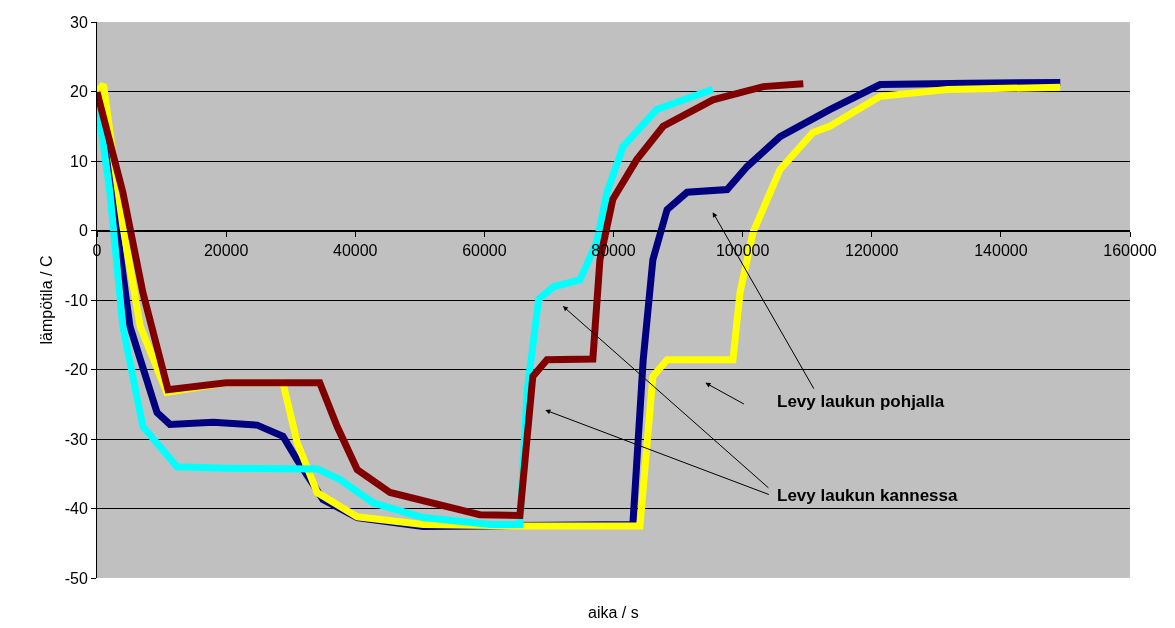 The width and height of the screenshot is (1175, 628). Describe the element at coordinates (872, 250) in the screenshot. I see `x-tick-label: 120000` at that location.